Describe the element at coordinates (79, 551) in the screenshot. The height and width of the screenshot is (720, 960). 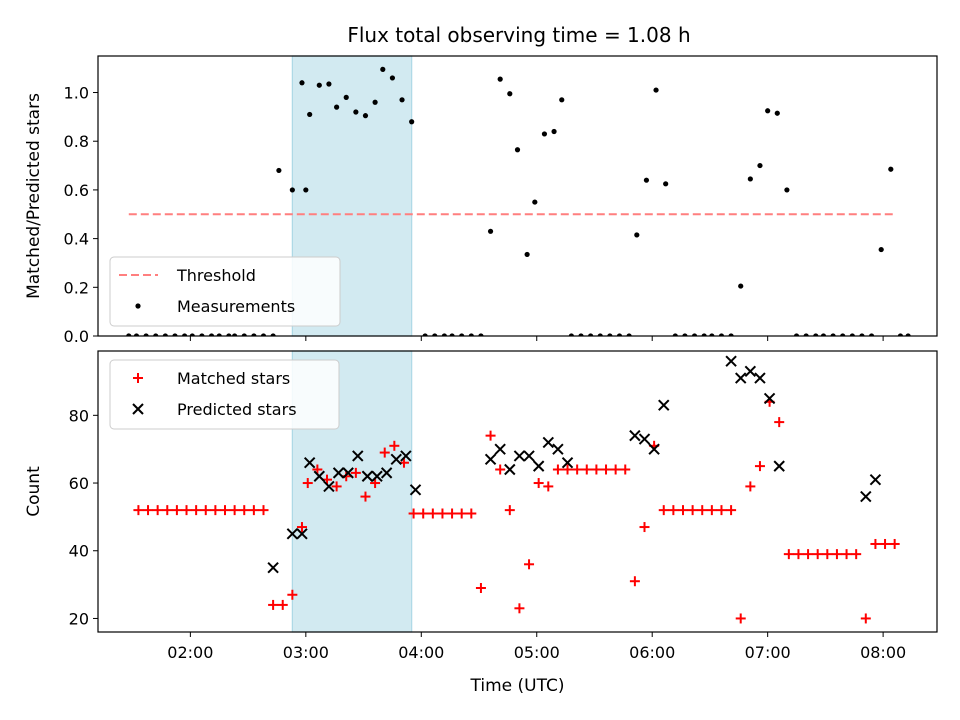
I see `y-tick-label: 40` at that location.